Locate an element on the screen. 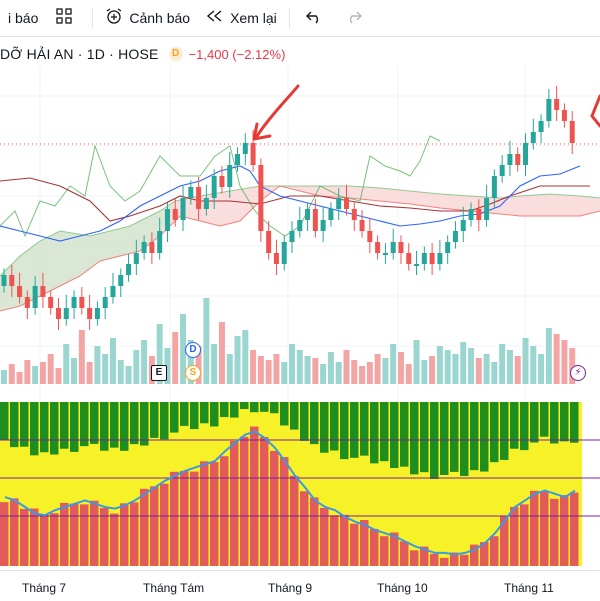 Image resolution: width=600 pixels, height=601 pixels. replay-button: Xem lại is located at coordinates (241, 18).